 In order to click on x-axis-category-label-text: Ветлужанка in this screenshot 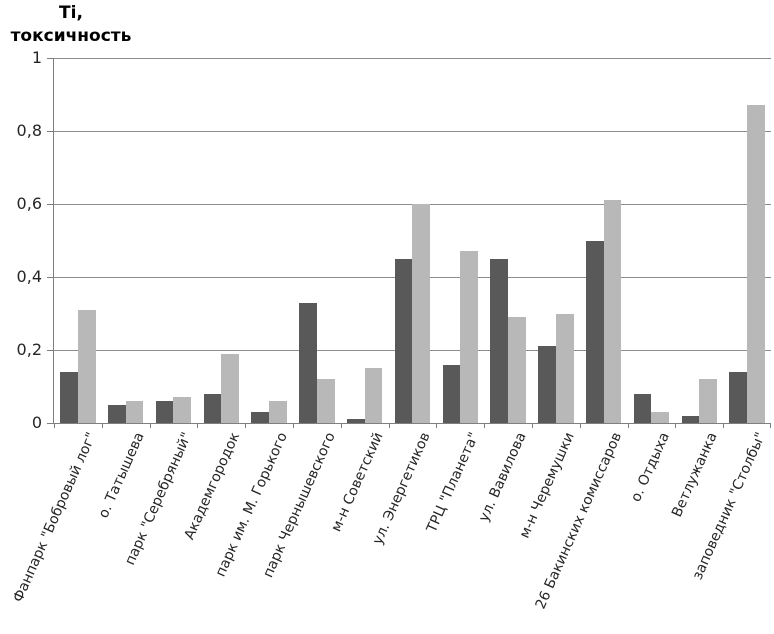, I will do `click(695, 475)`.